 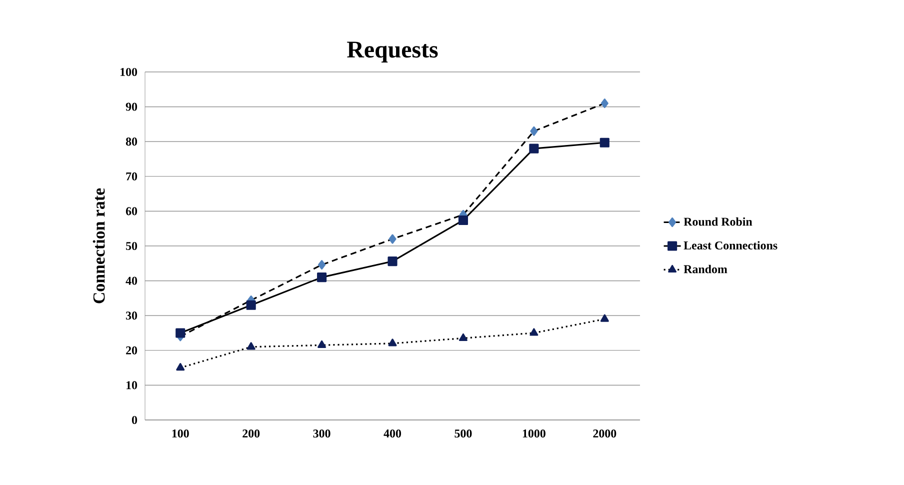 What do you see at coordinates (392, 52) in the screenshot?
I see `chart-title: Requests` at bounding box center [392, 52].